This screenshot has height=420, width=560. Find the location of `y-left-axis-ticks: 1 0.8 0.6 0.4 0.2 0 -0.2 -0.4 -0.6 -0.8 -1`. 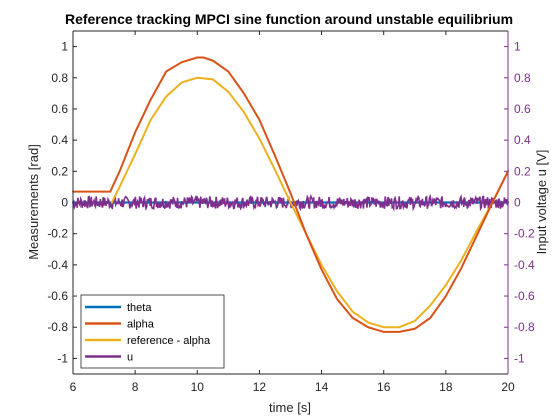

y-left-axis-ticks: 1 0.8 0.6 0.4 0.2 0 -0.2 -0.4 -0.6 -0.8 -1 is located at coordinates (62, 202).